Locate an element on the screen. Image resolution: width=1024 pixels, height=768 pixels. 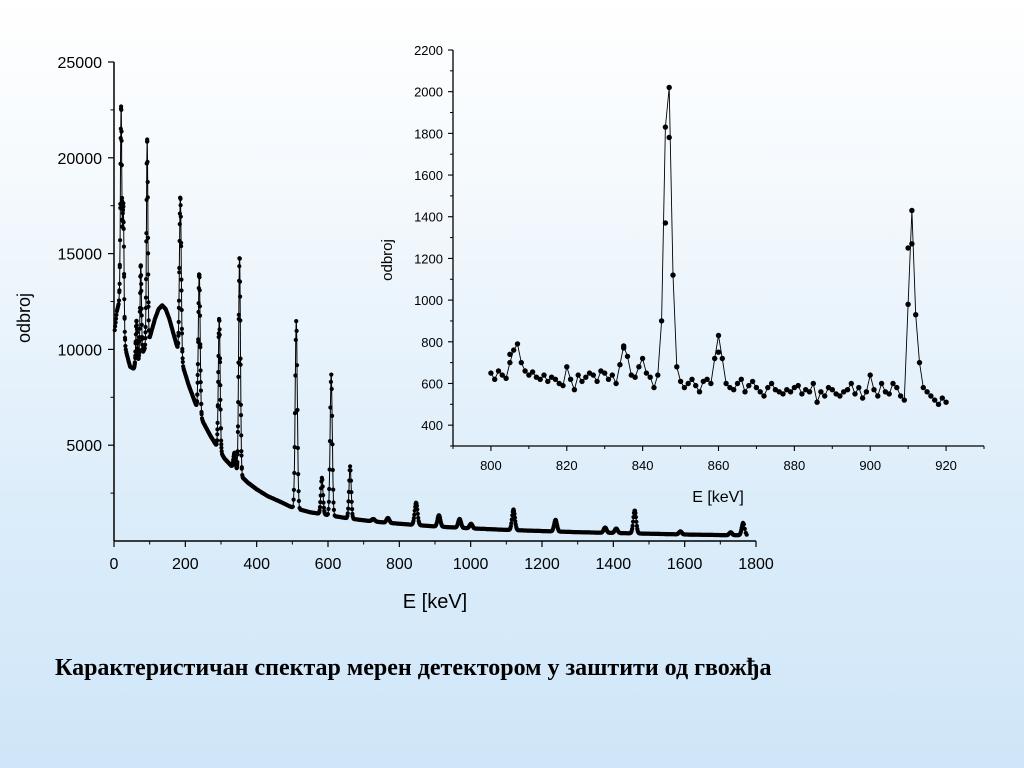
inset-y-tick-label: 1400 is located at coordinates (428, 217).